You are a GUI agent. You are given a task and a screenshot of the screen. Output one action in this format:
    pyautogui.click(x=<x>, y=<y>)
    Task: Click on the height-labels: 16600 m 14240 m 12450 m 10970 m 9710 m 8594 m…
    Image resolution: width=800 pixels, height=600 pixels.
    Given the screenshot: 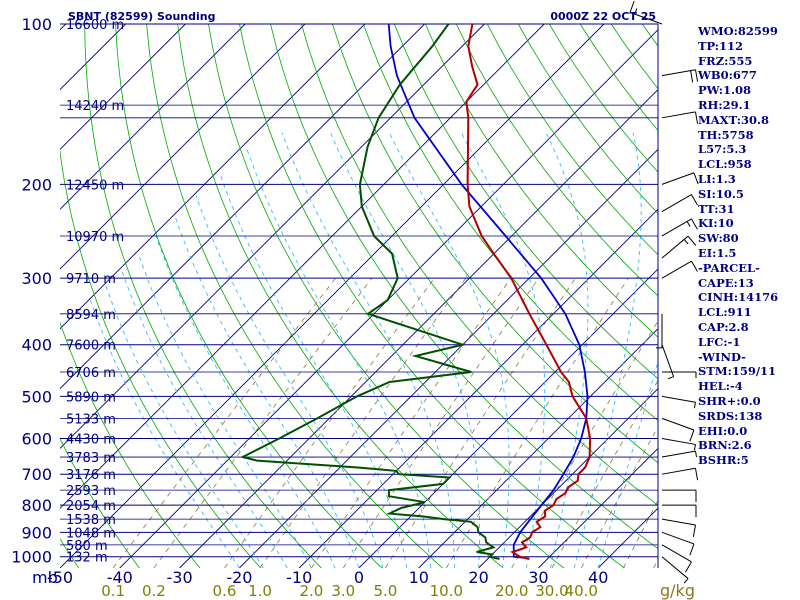 What is the action you would take?
    pyautogui.click(x=95, y=292)
    